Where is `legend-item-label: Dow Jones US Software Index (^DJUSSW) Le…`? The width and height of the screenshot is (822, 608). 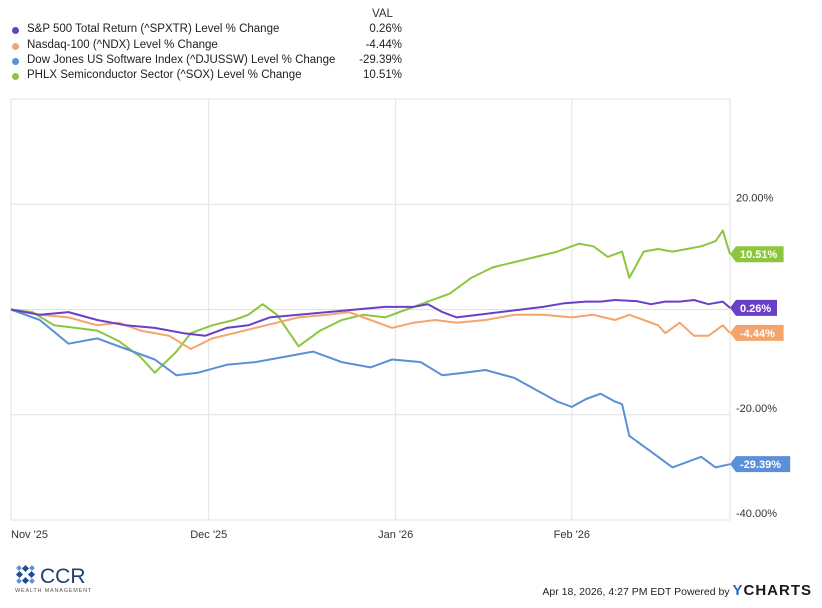 legend-item-label: Dow Jones US Software Index (^DJUSSW) Le… is located at coordinates (181, 60).